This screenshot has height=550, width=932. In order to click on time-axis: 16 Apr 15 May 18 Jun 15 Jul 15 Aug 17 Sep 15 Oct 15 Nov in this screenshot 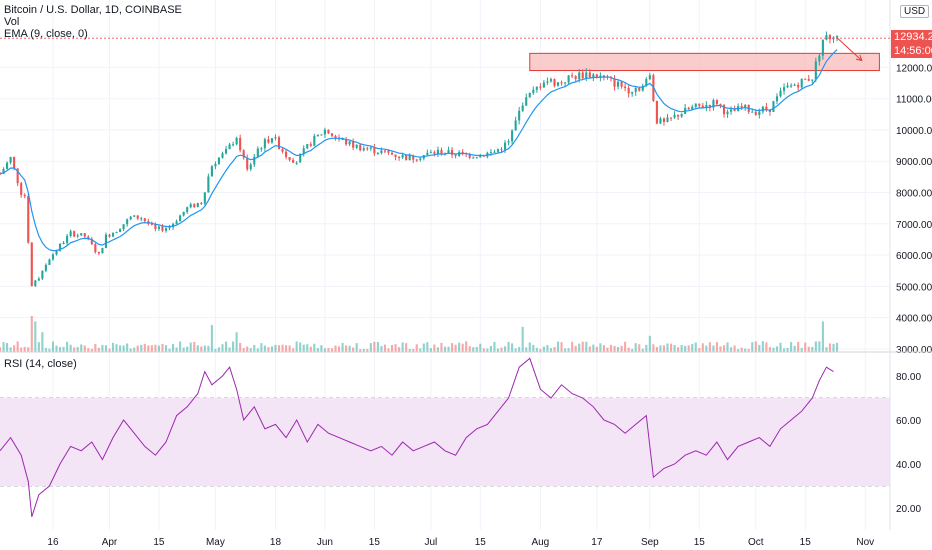, I will do `click(460, 542)`.